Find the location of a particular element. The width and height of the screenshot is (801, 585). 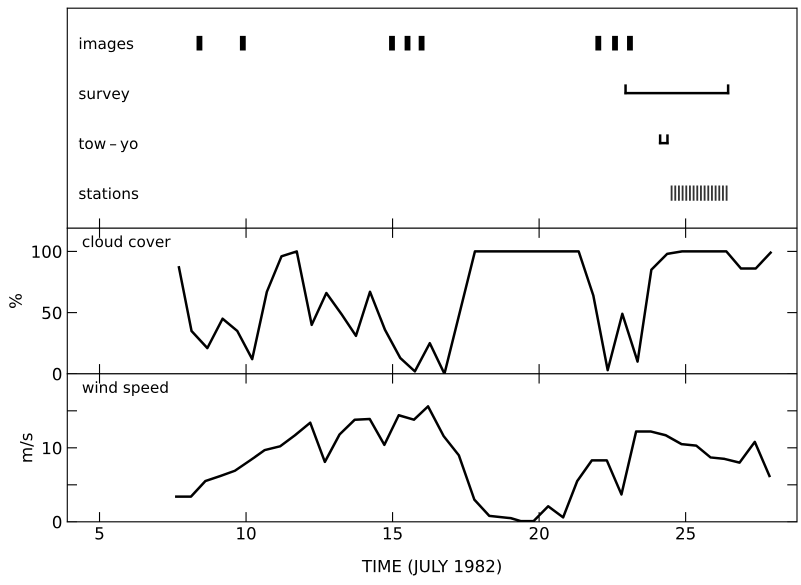

chart-title: wind speed is located at coordinates (125, 388).